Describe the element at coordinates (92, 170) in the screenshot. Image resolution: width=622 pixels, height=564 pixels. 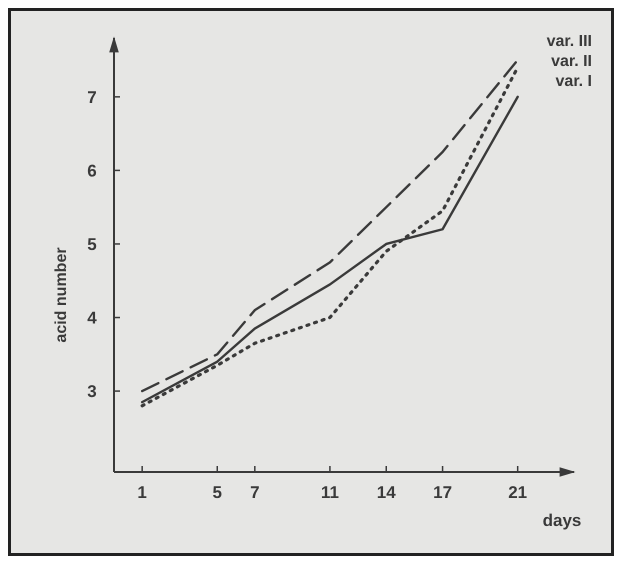
I see `y-tick-label: 6` at that location.